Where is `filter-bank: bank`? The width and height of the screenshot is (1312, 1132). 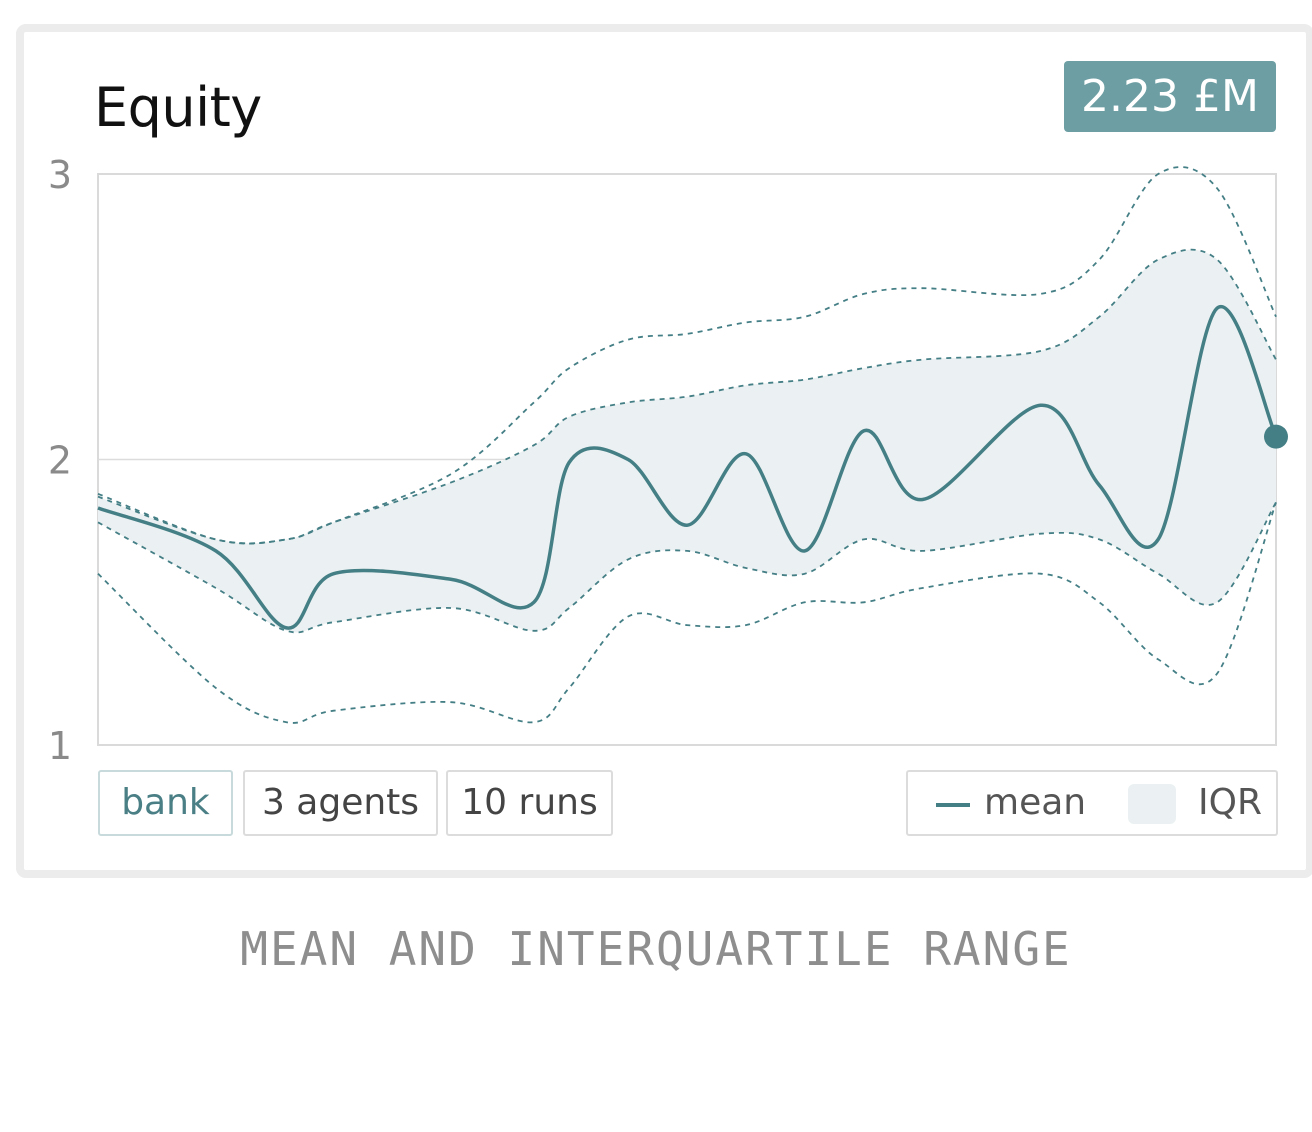
filter-bank: bank is located at coordinates (165, 803).